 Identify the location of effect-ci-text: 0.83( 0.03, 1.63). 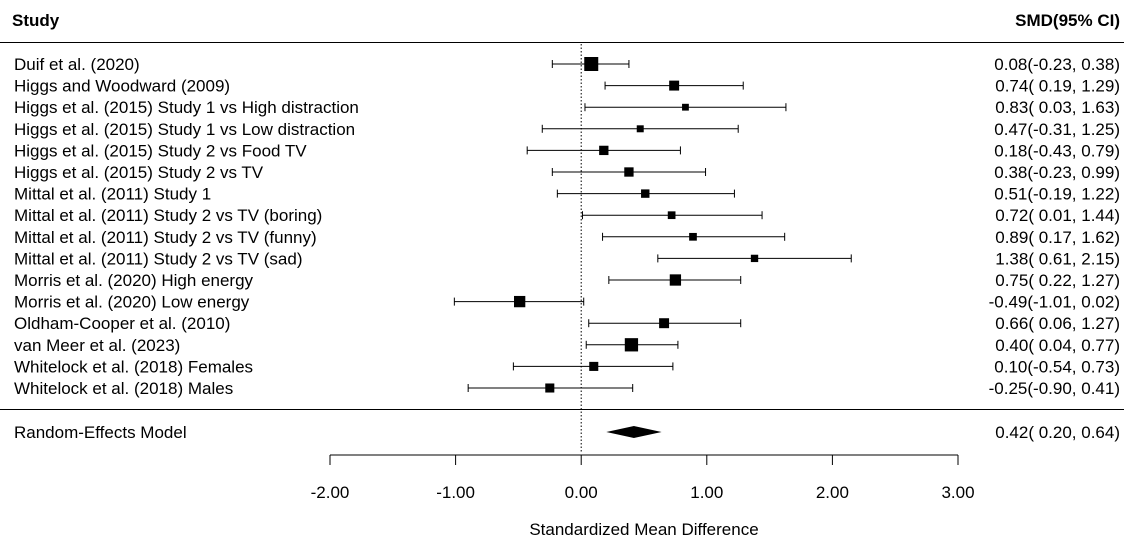
(1057, 107).